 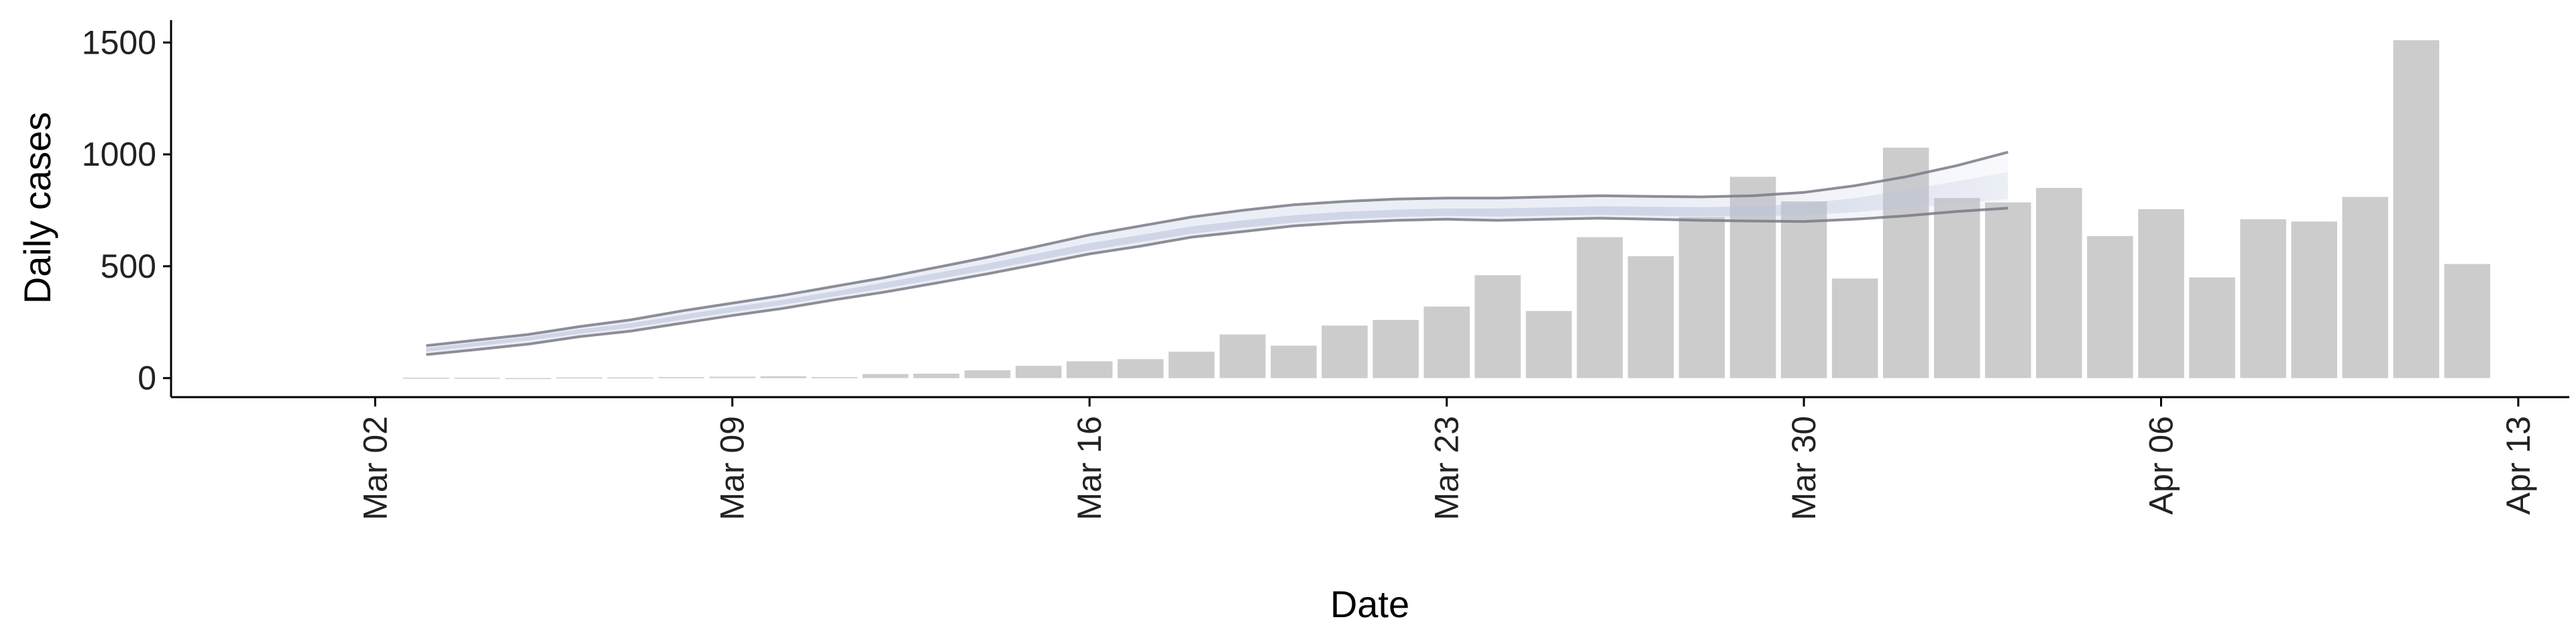 I want to click on x-tick-label: Mar 30, so click(x=1804, y=468).